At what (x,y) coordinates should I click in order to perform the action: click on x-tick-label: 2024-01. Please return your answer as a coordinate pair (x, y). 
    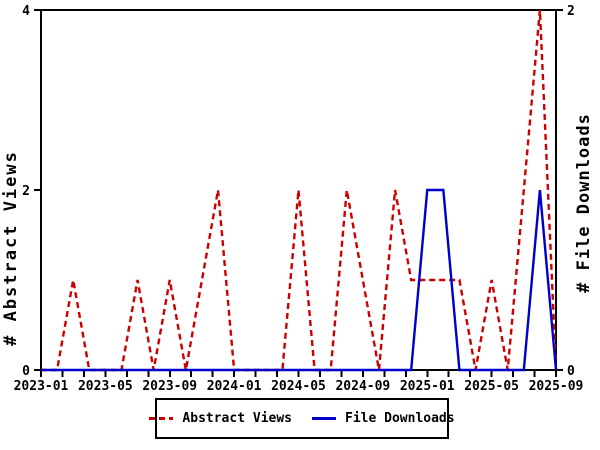
    Looking at the image, I should click on (234, 386).